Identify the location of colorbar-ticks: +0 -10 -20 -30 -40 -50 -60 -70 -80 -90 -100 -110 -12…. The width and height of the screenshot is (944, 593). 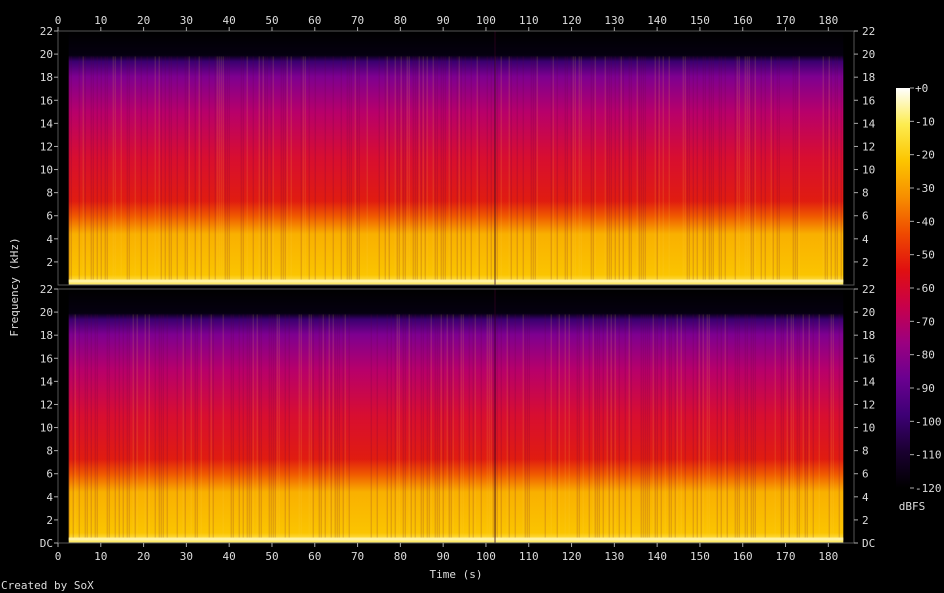
(926, 288).